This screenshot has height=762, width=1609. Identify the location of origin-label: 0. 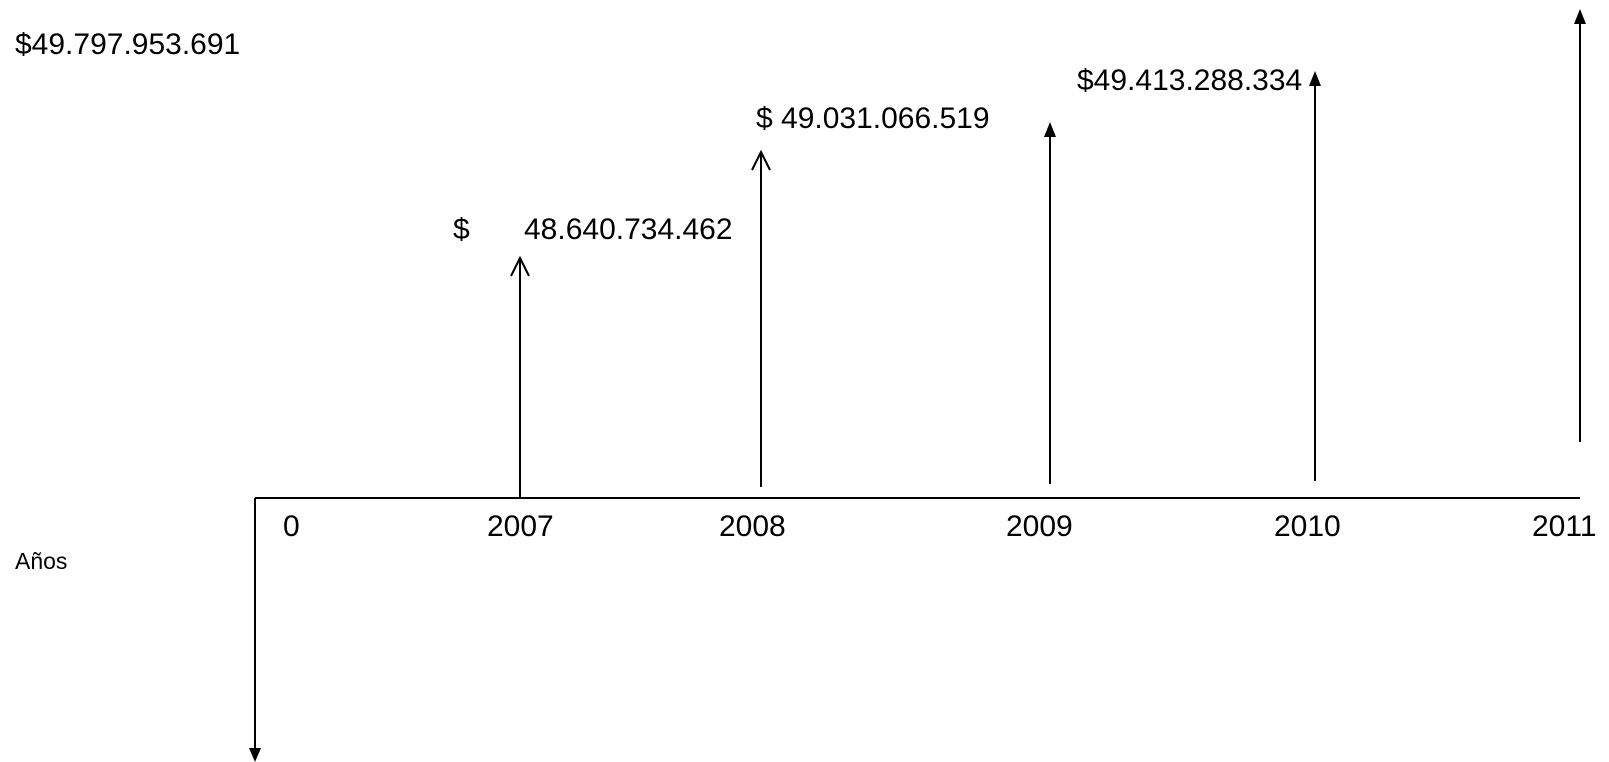
(291, 526).